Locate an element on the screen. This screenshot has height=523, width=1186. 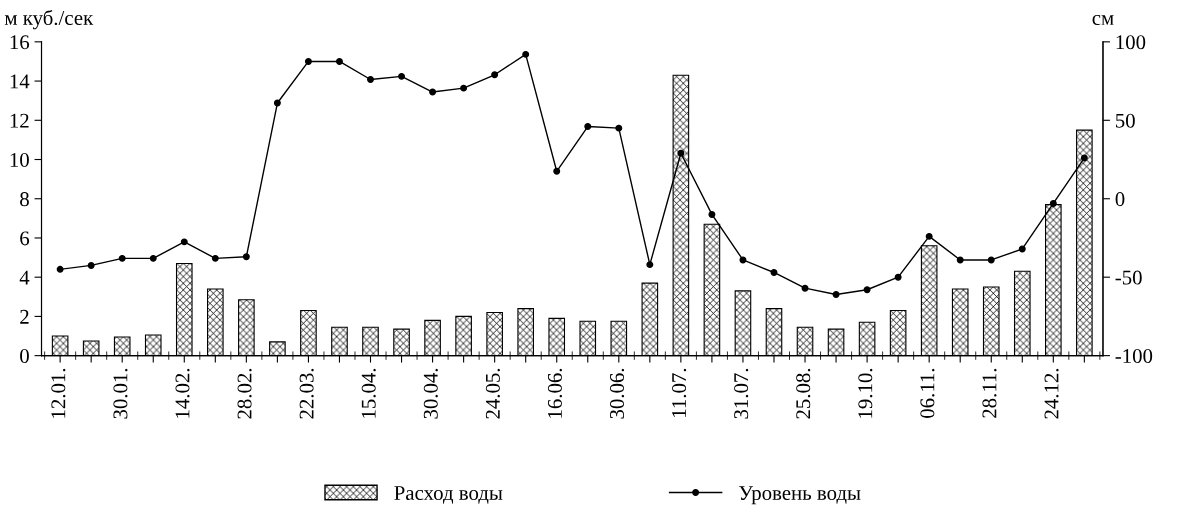
x-tick-label: 30.06. is located at coordinates (617, 393).